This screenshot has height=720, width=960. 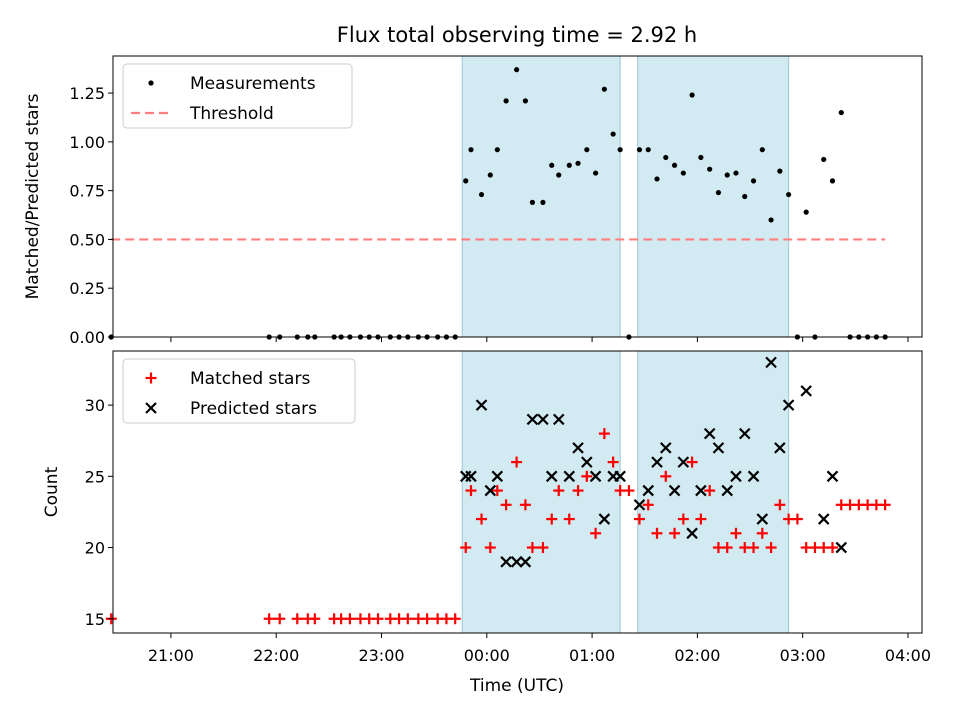 I want to click on x-tick-label: 00:00, so click(x=487, y=655).